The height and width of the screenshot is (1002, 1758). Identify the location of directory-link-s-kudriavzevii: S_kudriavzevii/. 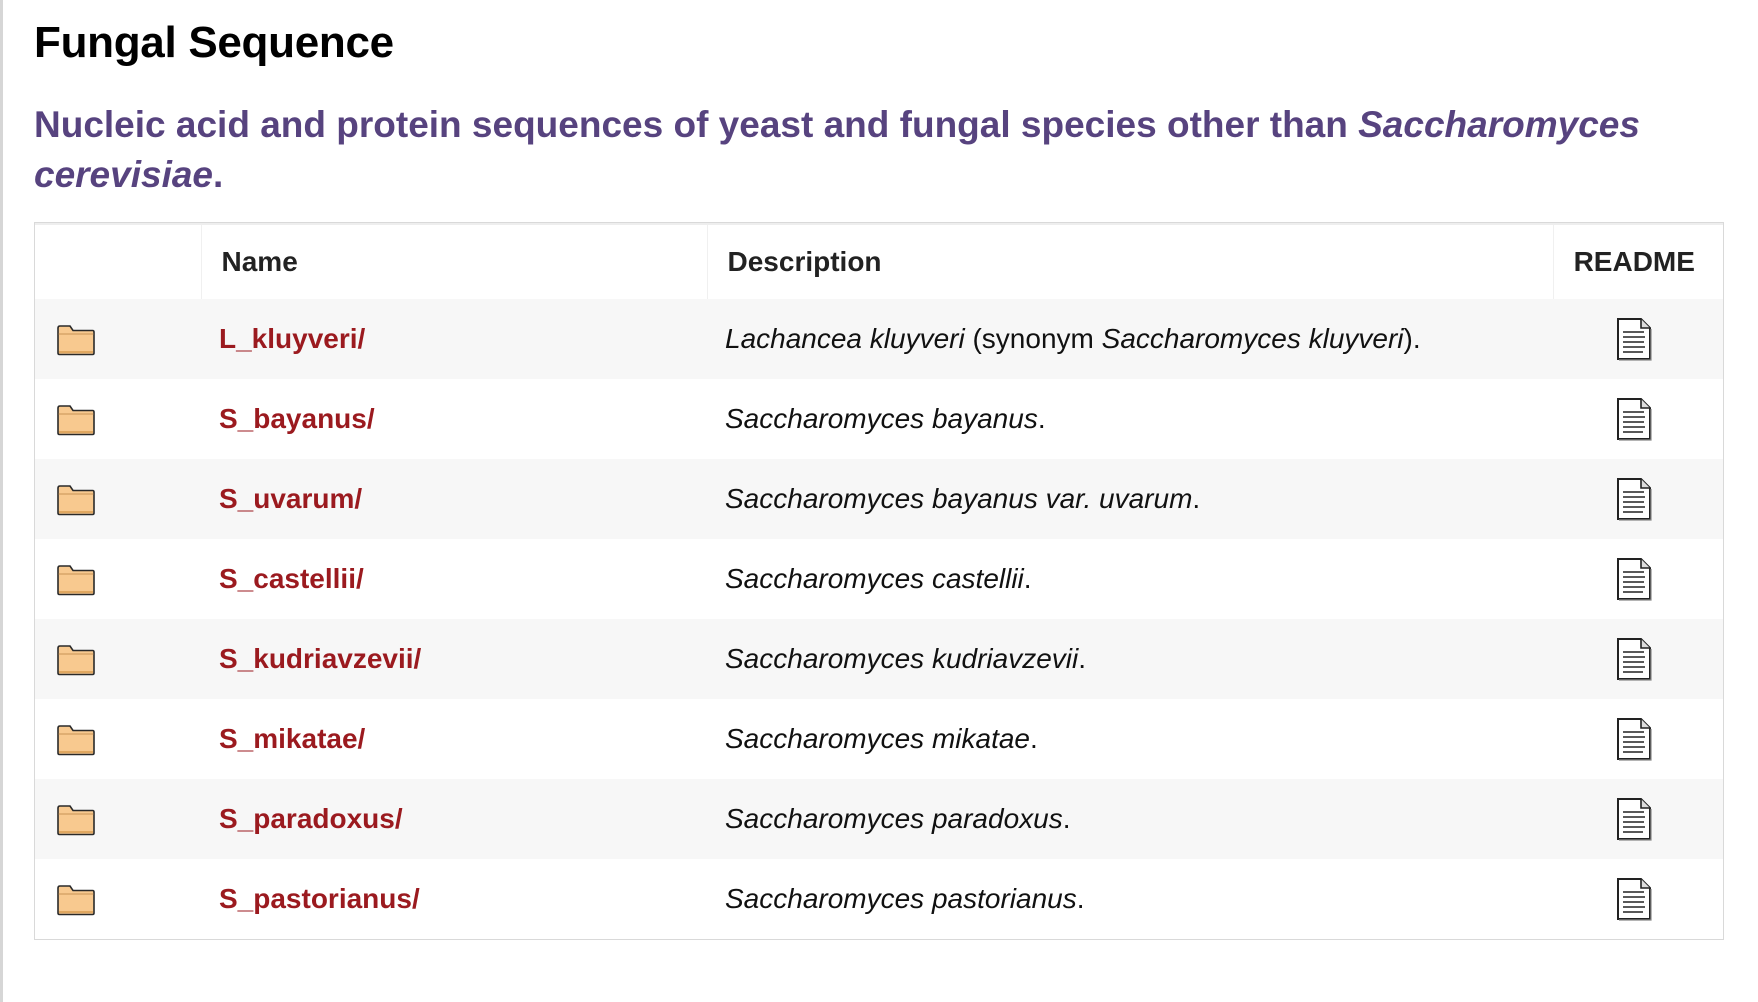
(320, 658).